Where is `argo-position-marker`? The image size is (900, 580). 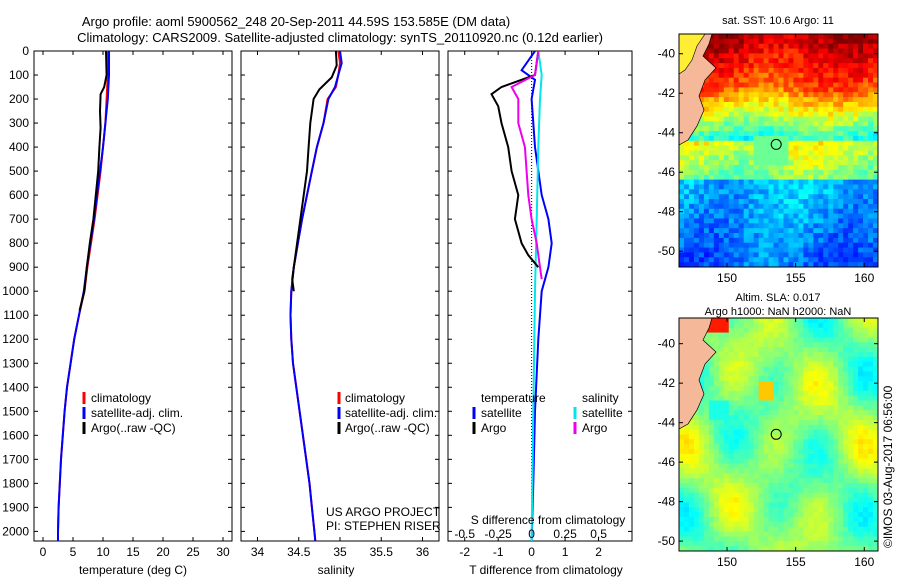 argo-position-marker is located at coordinates (776, 144).